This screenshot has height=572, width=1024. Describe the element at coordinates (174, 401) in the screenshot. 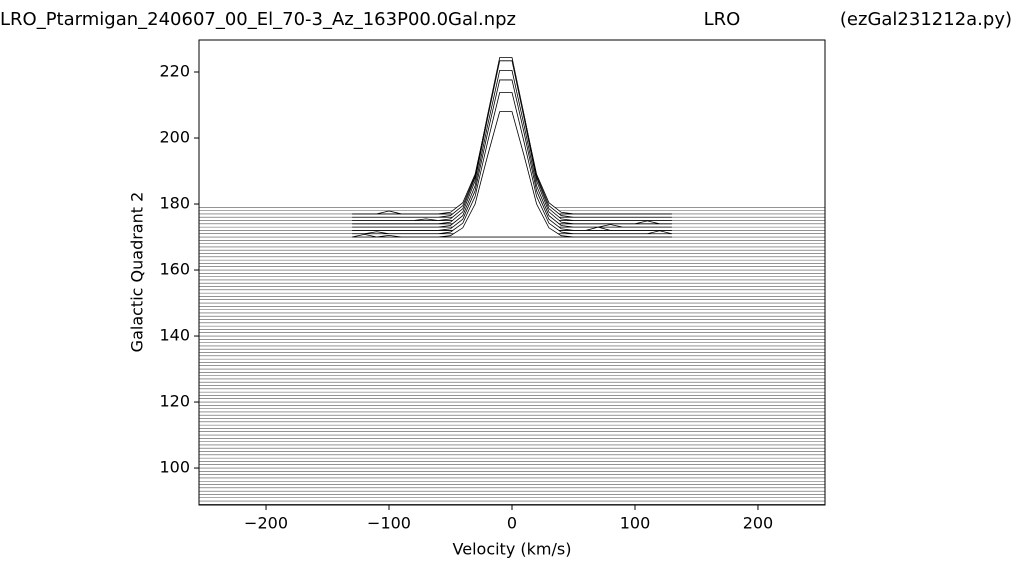

I see `y-tick-label: 120` at that location.